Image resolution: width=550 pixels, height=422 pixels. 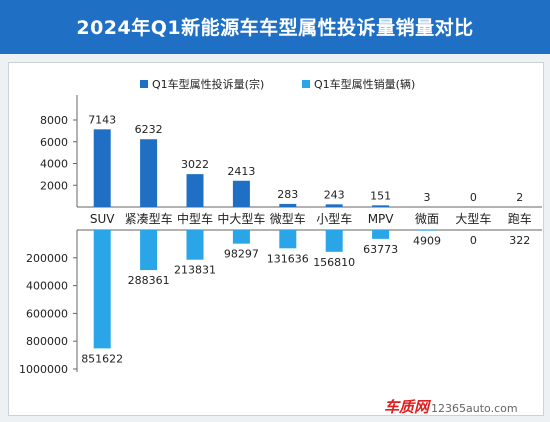 What do you see at coordinates (427, 241) in the screenshot?
I see `sales-value-label: 4909` at bounding box center [427, 241].